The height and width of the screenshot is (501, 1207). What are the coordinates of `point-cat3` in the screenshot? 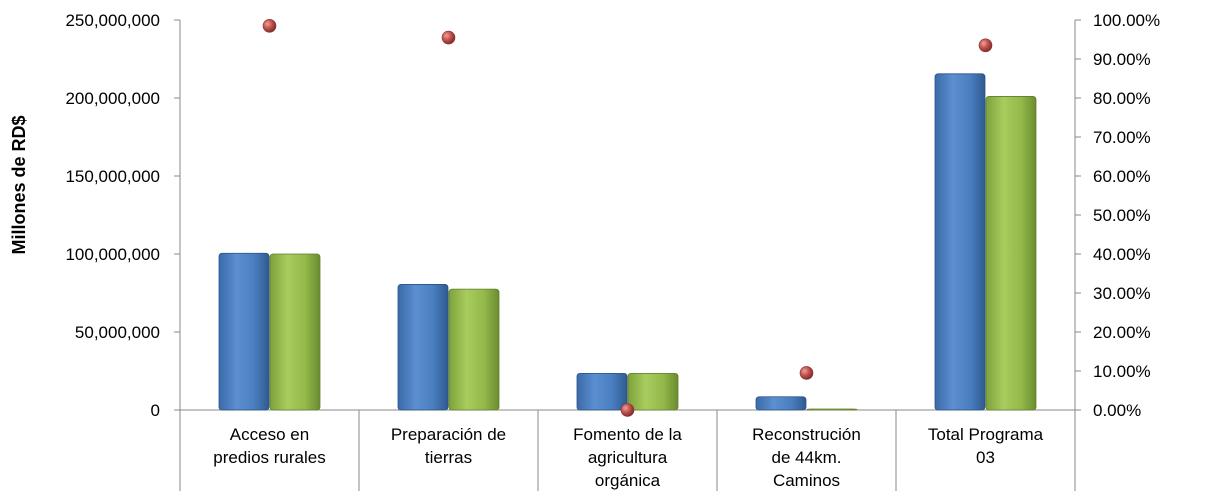 It's located at (627, 410).